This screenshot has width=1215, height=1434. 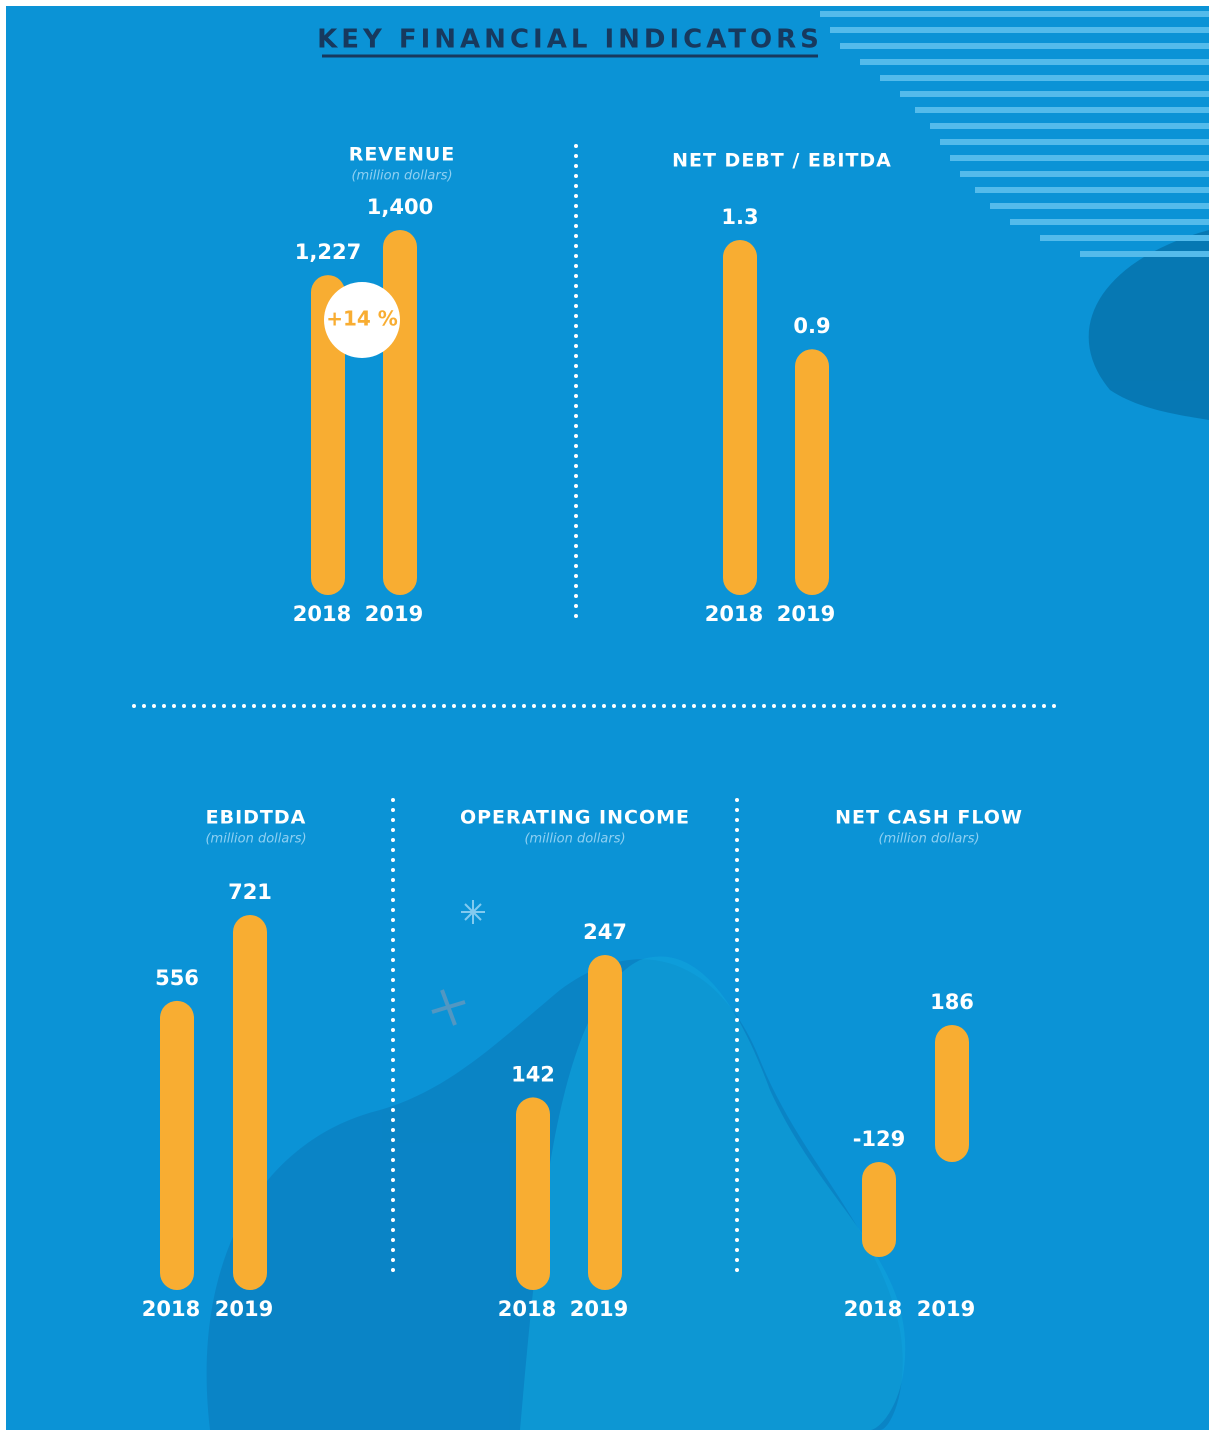 What do you see at coordinates (811, 326) in the screenshot?
I see `value-label: 0.9` at bounding box center [811, 326].